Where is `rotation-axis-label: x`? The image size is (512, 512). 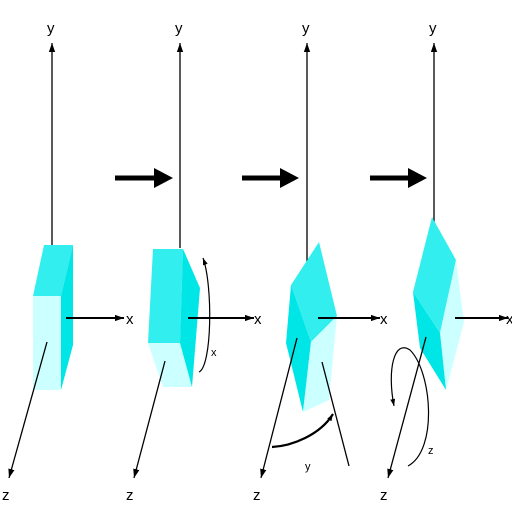
rotation-axis-label: x is located at coordinates (214, 353).